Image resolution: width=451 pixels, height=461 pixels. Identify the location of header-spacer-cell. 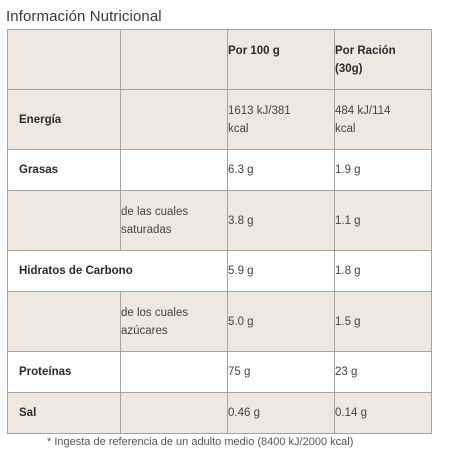
(174, 59).